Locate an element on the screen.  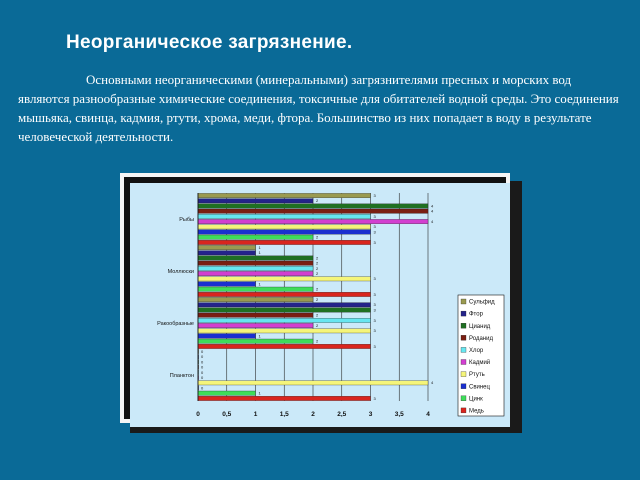
legend-label: Цинк is located at coordinates (476, 399).